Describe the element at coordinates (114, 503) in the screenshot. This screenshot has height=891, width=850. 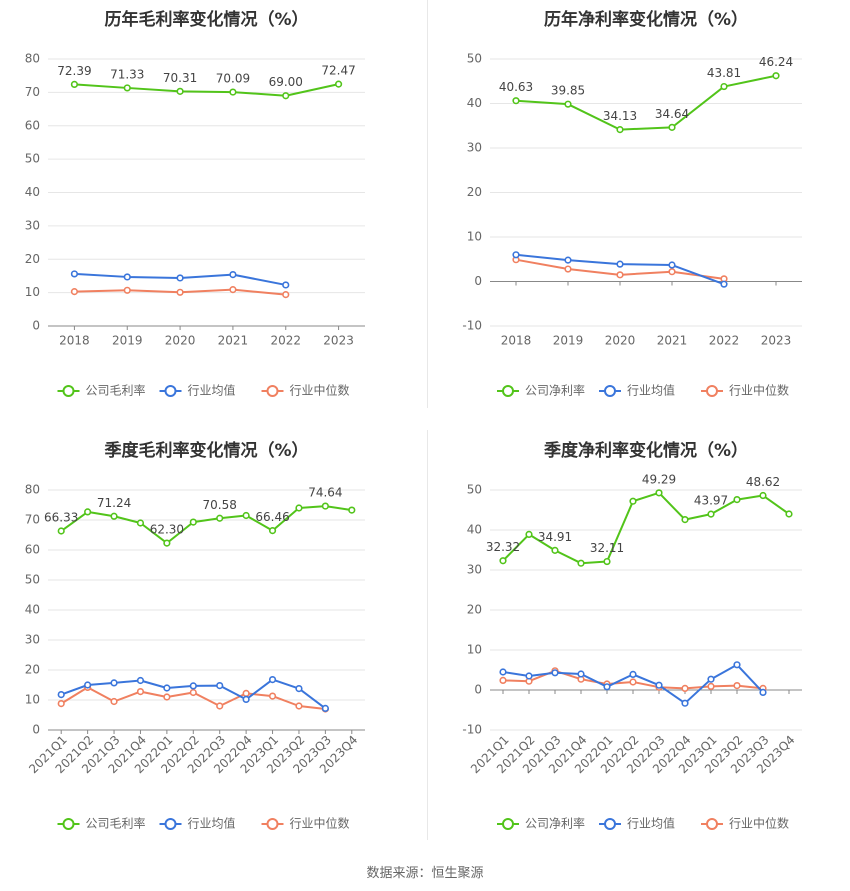
I see `data-label: 71.24` at that location.